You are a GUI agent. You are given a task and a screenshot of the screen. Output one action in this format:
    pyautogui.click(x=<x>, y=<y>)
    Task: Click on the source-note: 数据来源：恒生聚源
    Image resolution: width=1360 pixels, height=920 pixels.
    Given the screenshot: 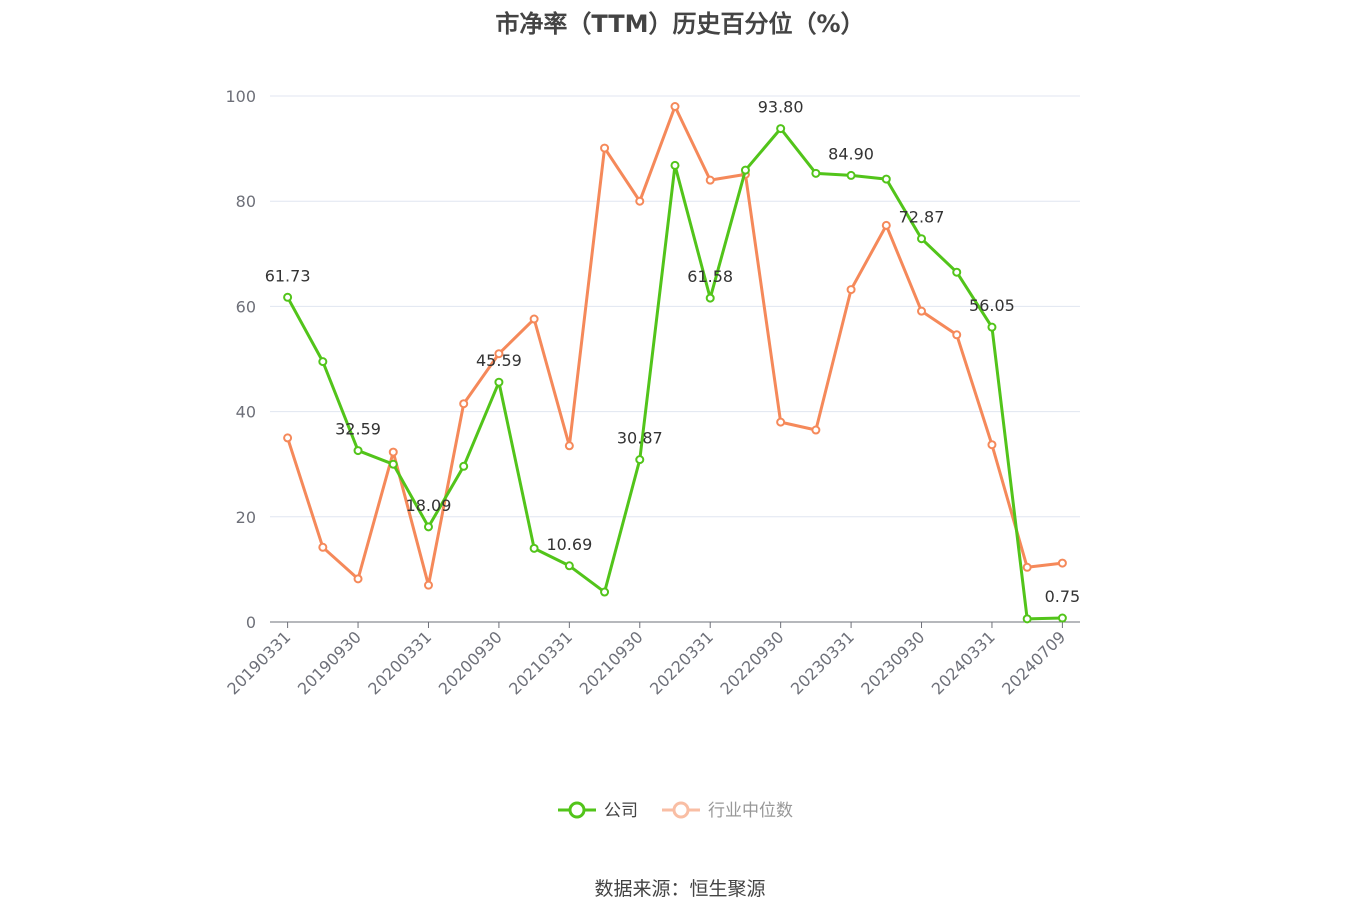 What is the action you would take?
    pyautogui.click(x=680, y=889)
    